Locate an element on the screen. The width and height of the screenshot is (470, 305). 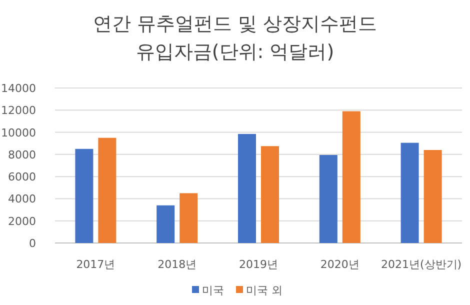
x-tick-label: 2018년 is located at coordinates (177, 264).